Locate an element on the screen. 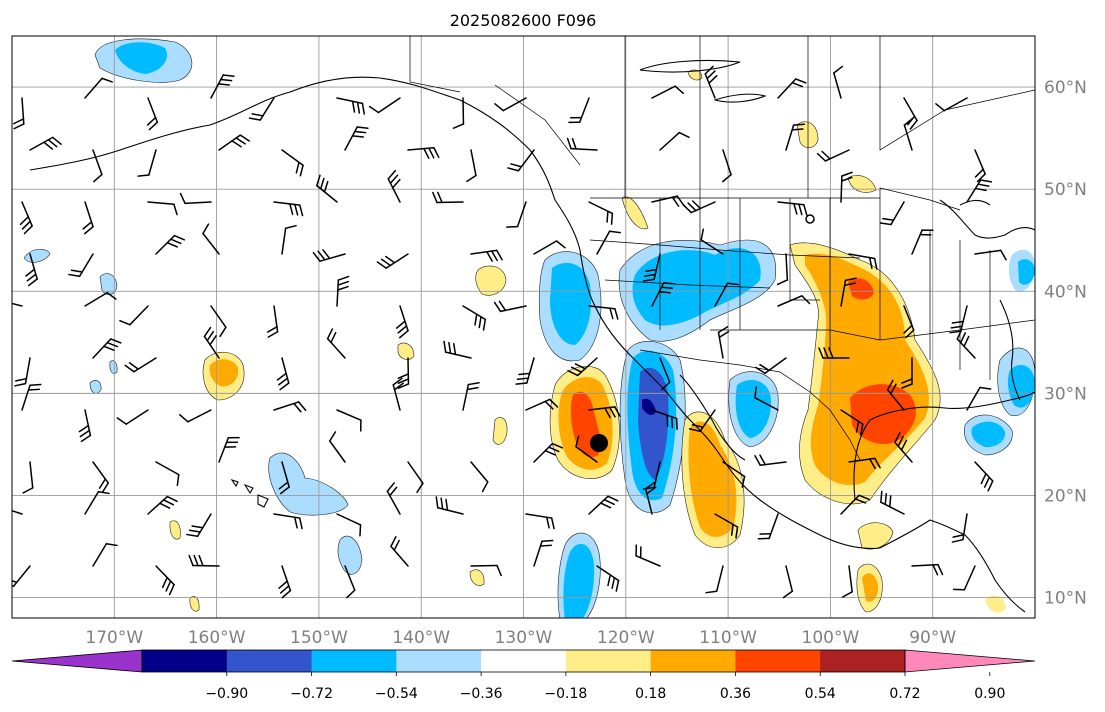 This screenshot has width=1105, height=712. longitude-label: 100°W is located at coordinates (831, 638).